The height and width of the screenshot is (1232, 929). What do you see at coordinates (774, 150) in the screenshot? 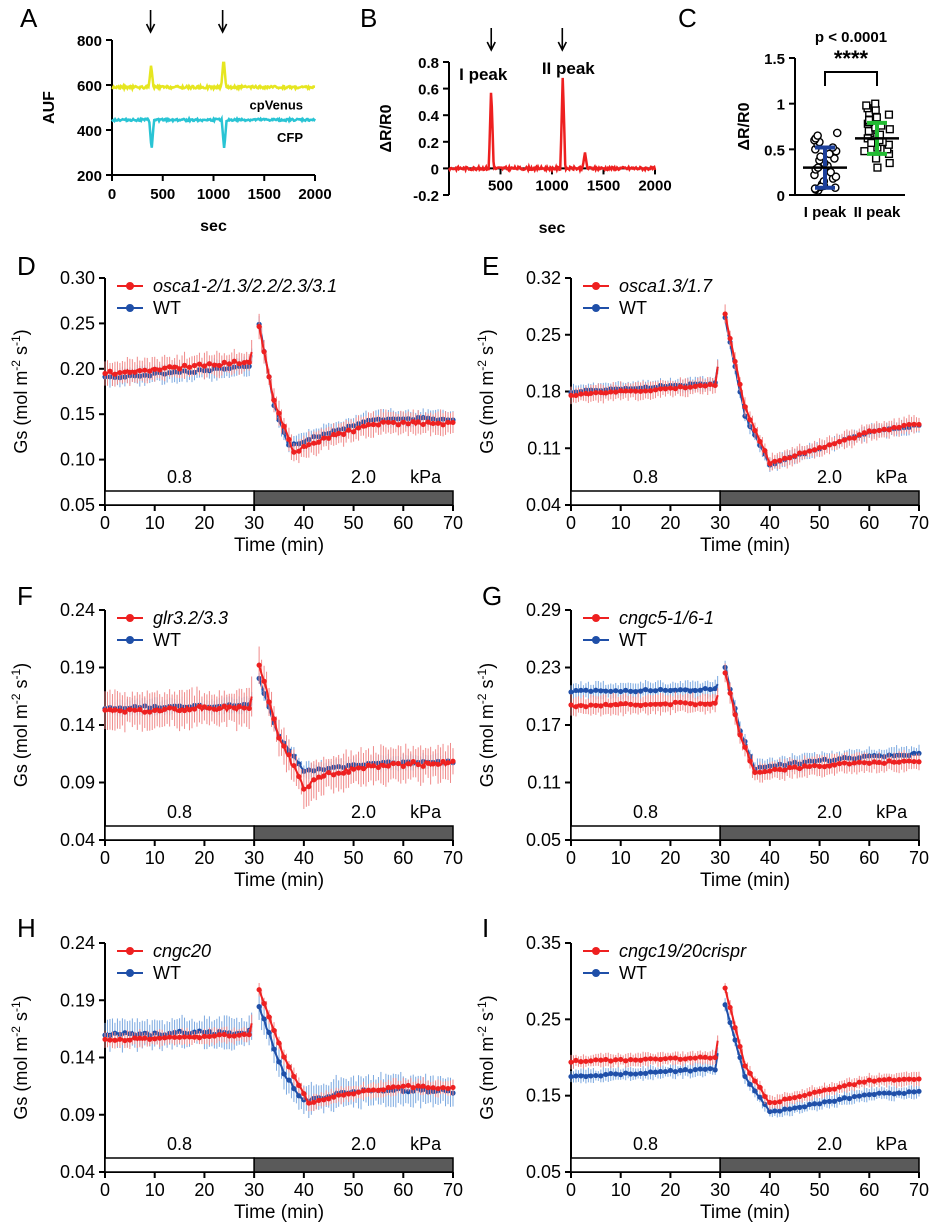
I see `y-tick-label: 0.5` at bounding box center [774, 150].